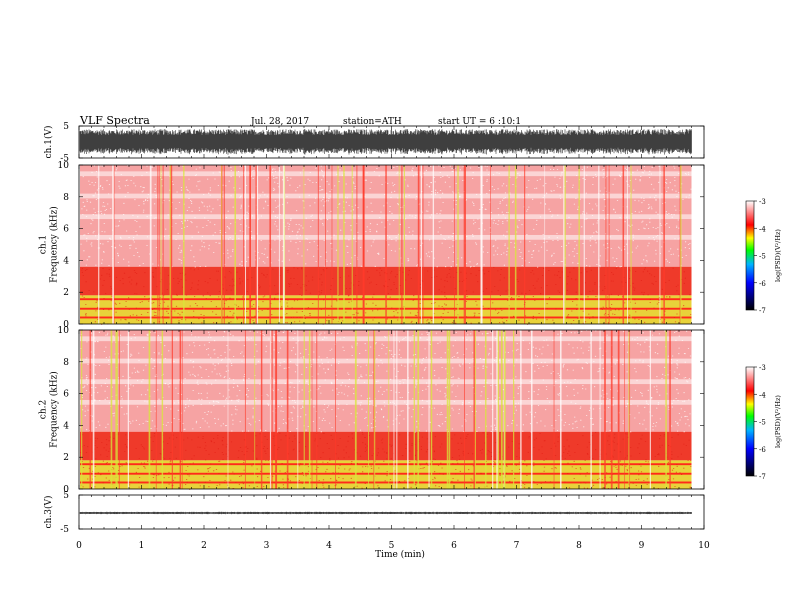 The image size is (792, 612). I want to click on ch2-spectrogram-colorbar-label: log(PSD)(V²/Hz), so click(778, 421).